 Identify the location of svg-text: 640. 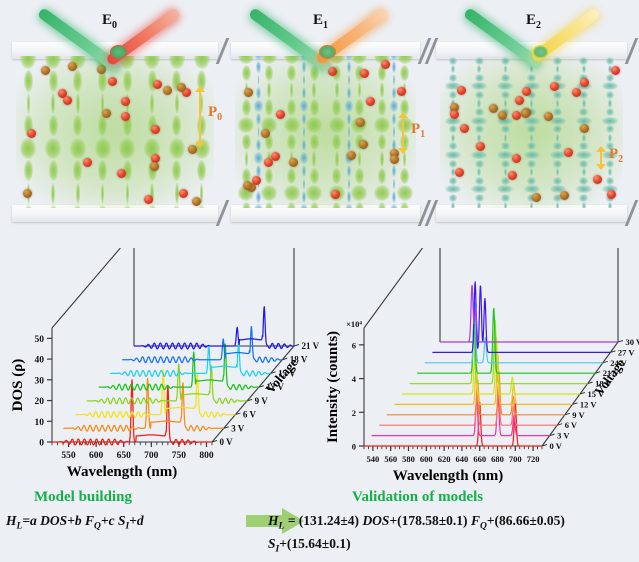
(462, 459).